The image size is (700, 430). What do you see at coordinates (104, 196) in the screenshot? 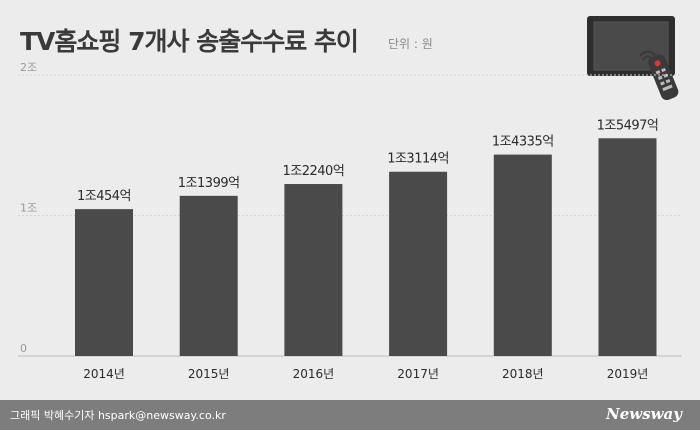
I see `data-label: 1조454억` at bounding box center [104, 196].